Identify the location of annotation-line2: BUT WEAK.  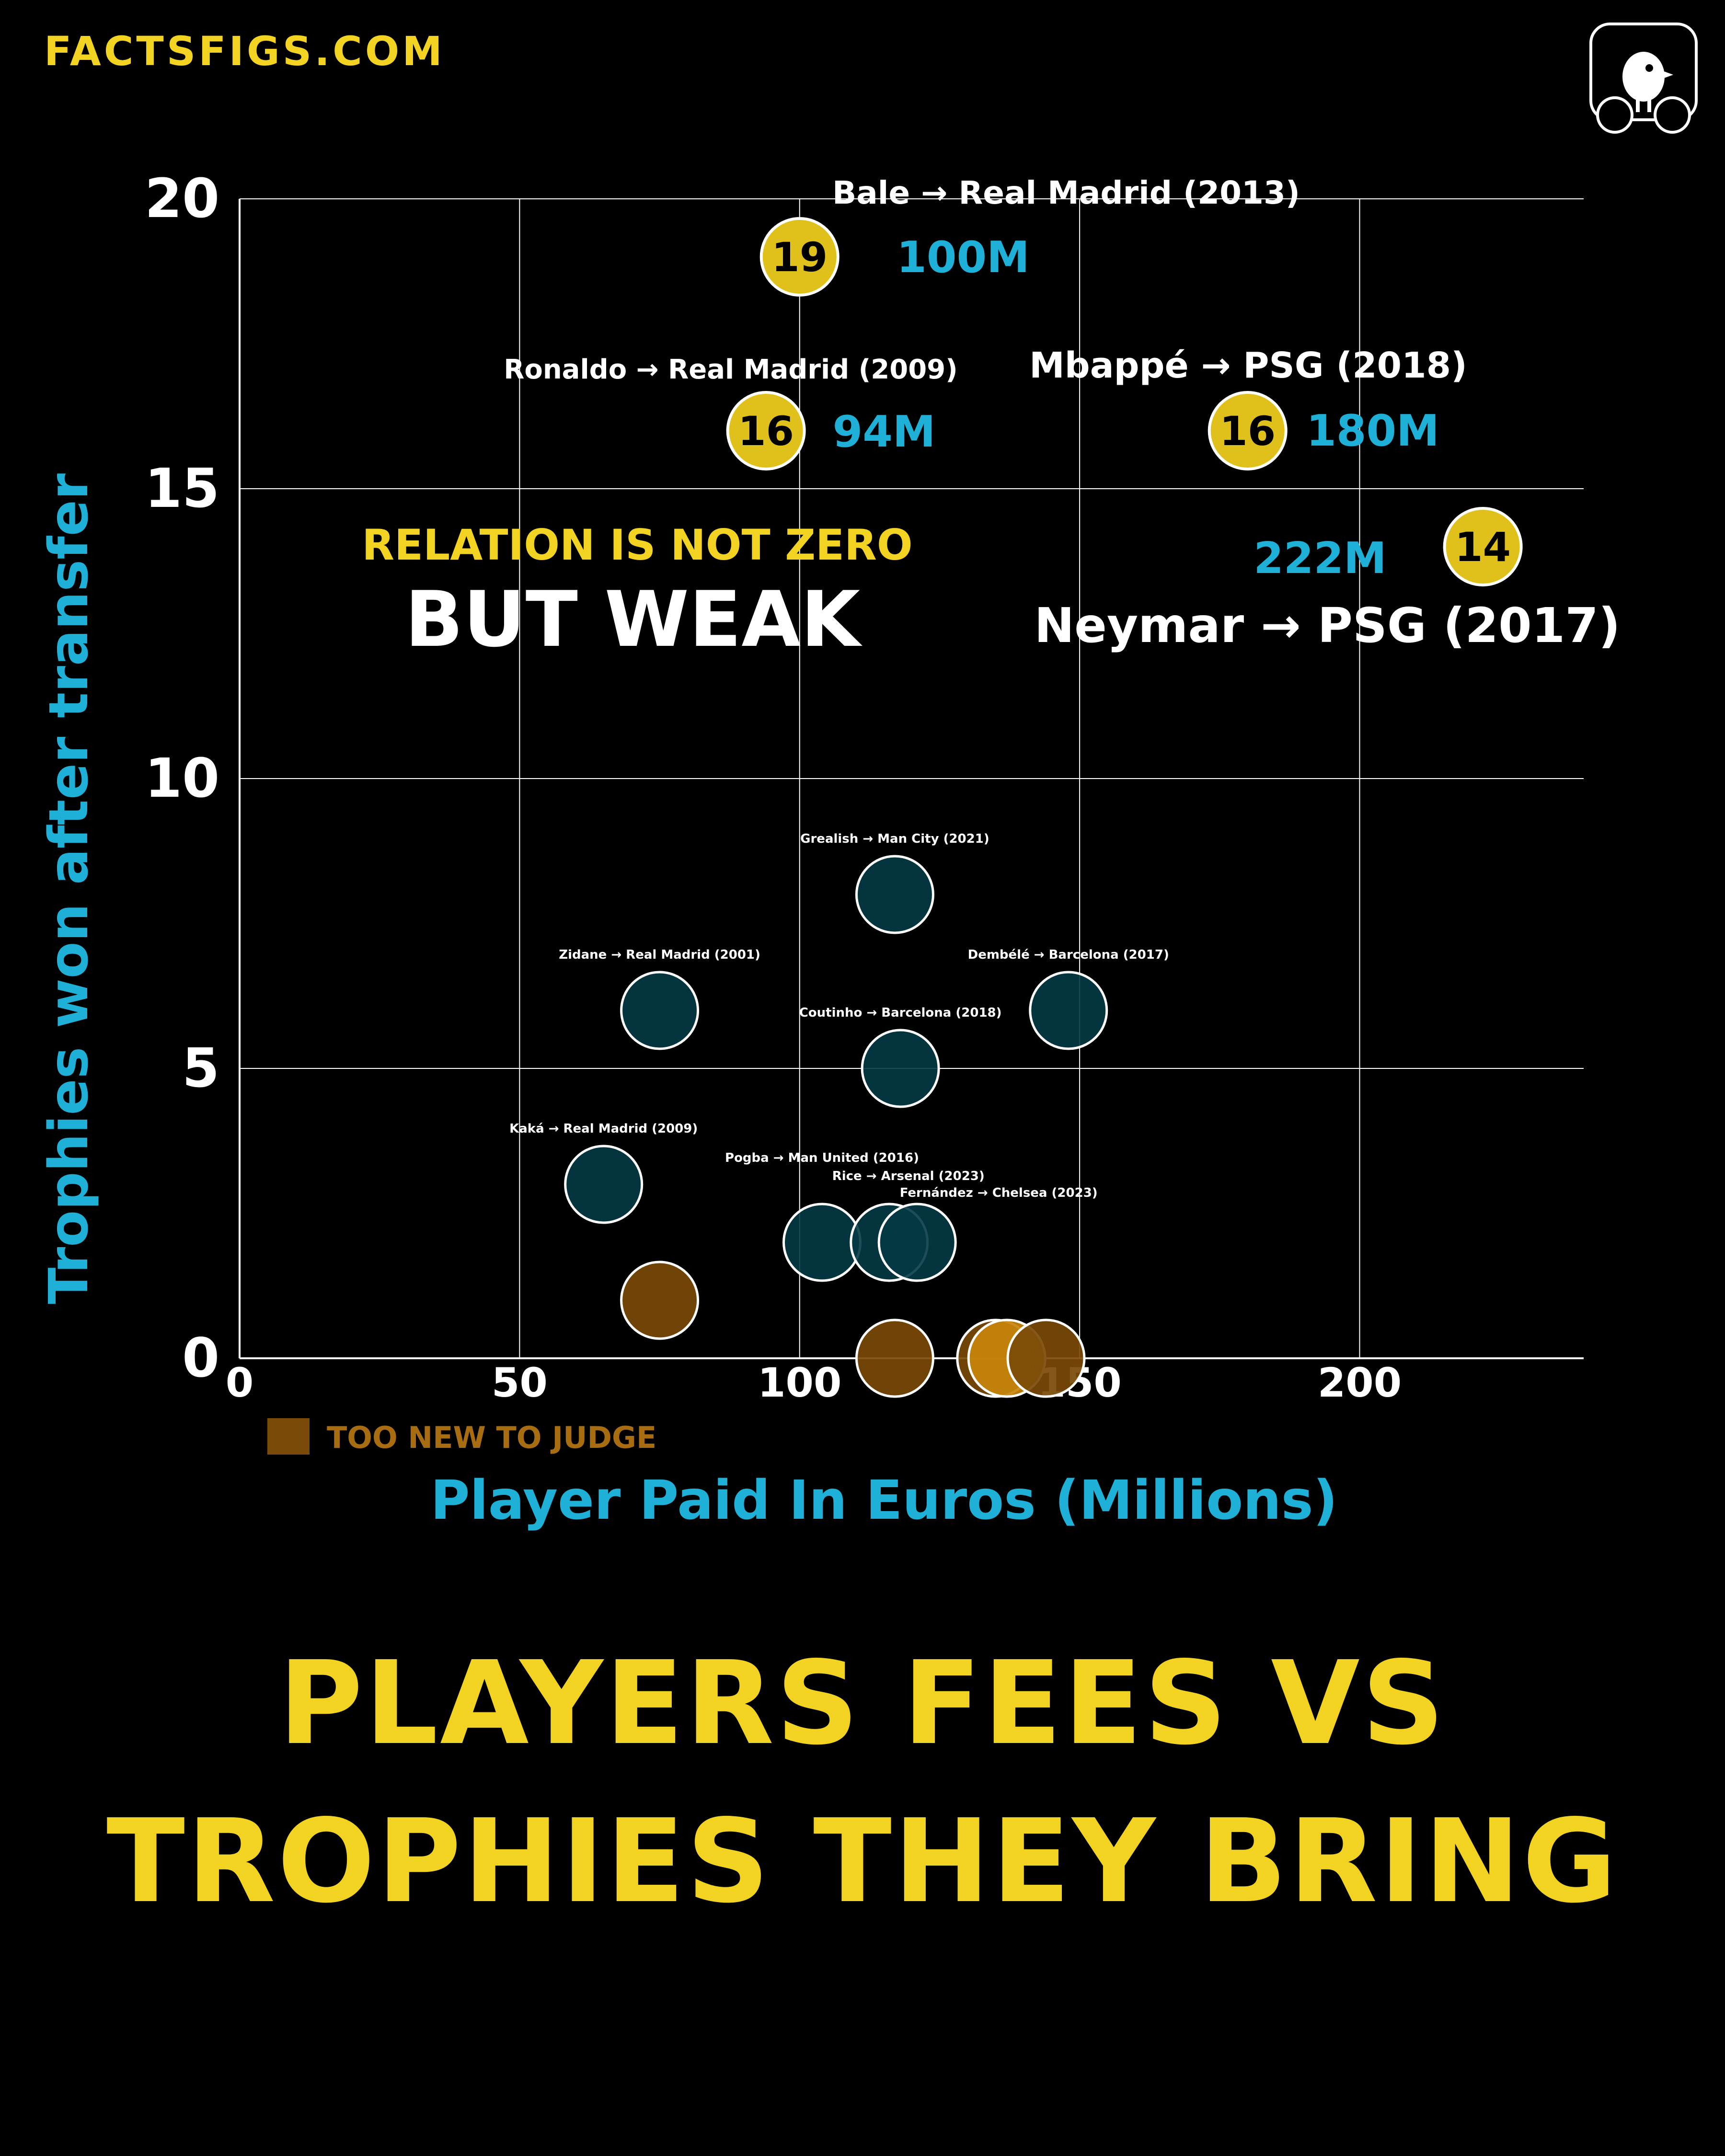
(633, 619).